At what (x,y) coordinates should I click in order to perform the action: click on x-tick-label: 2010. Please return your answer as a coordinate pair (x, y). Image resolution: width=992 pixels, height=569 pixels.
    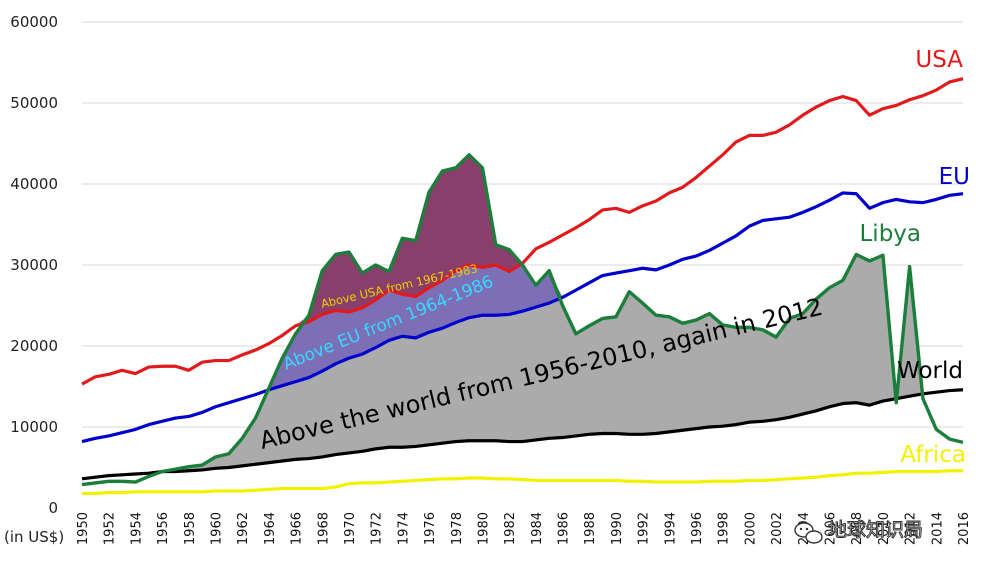
    Looking at the image, I should click on (884, 528).